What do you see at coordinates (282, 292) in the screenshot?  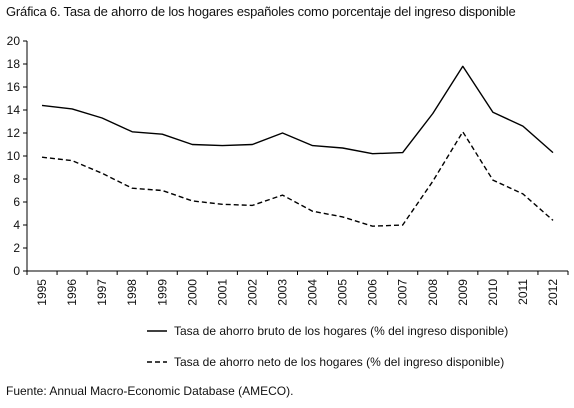 I see `x-tick-label: 2003` at bounding box center [282, 292].